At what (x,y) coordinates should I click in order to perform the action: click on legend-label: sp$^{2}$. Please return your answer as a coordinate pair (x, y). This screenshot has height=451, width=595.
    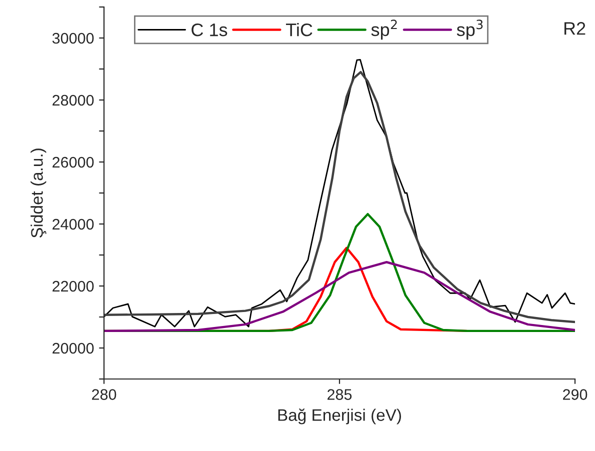
    Looking at the image, I should click on (384, 30).